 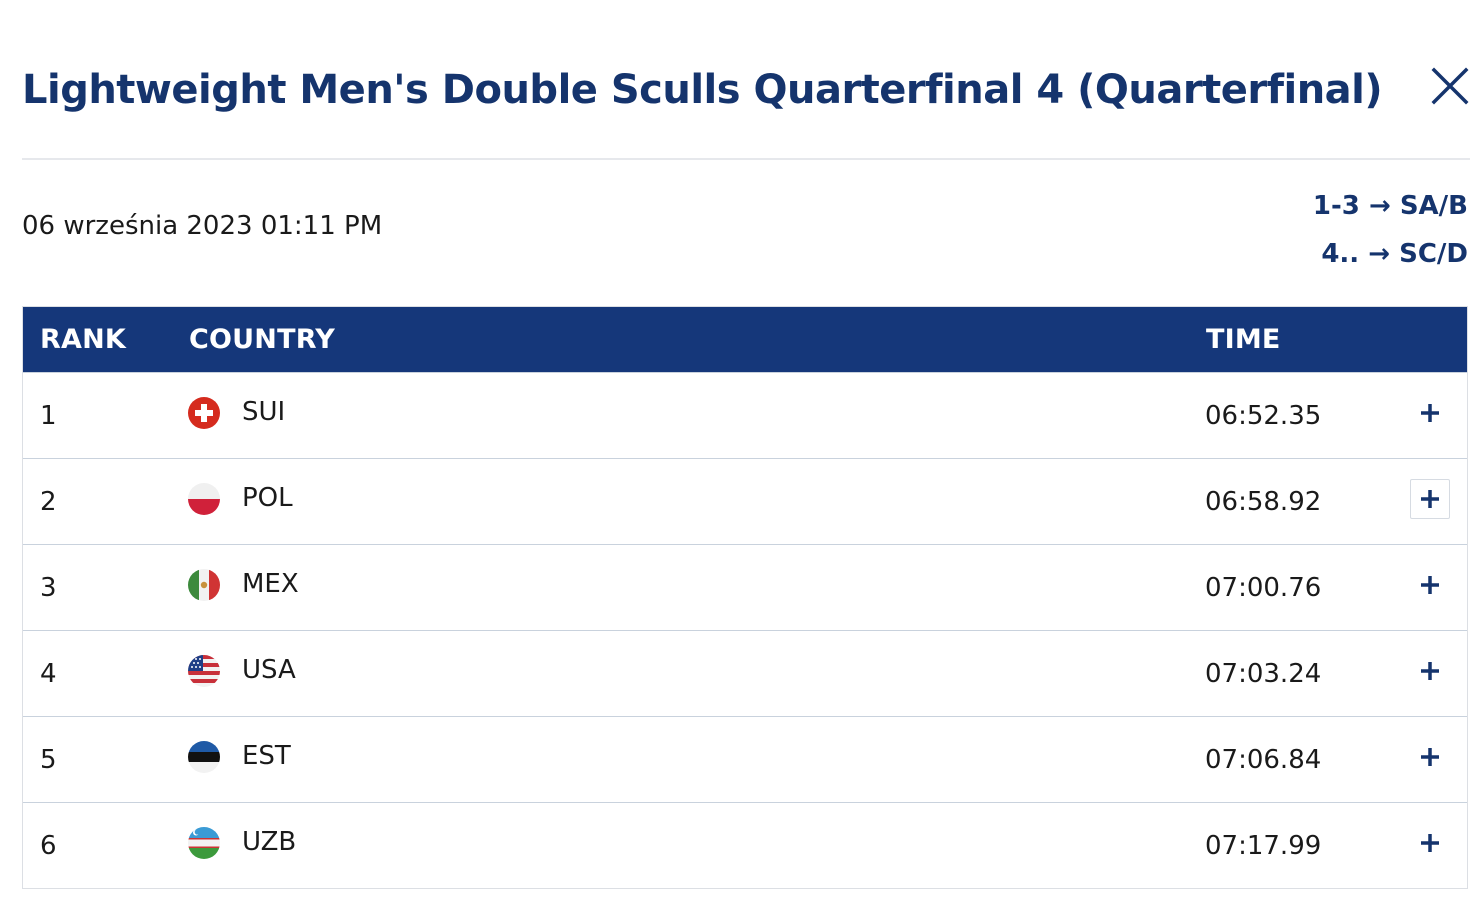 I want to click on country-code: EST, so click(x=266, y=756).